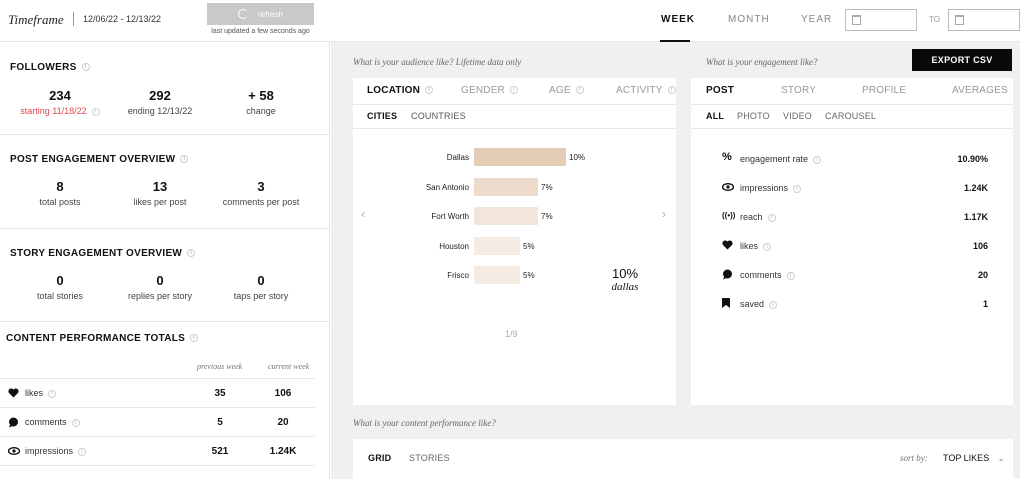 This screenshot has width=1020, height=479. I want to click on content-row-previous: 521, so click(220, 451).